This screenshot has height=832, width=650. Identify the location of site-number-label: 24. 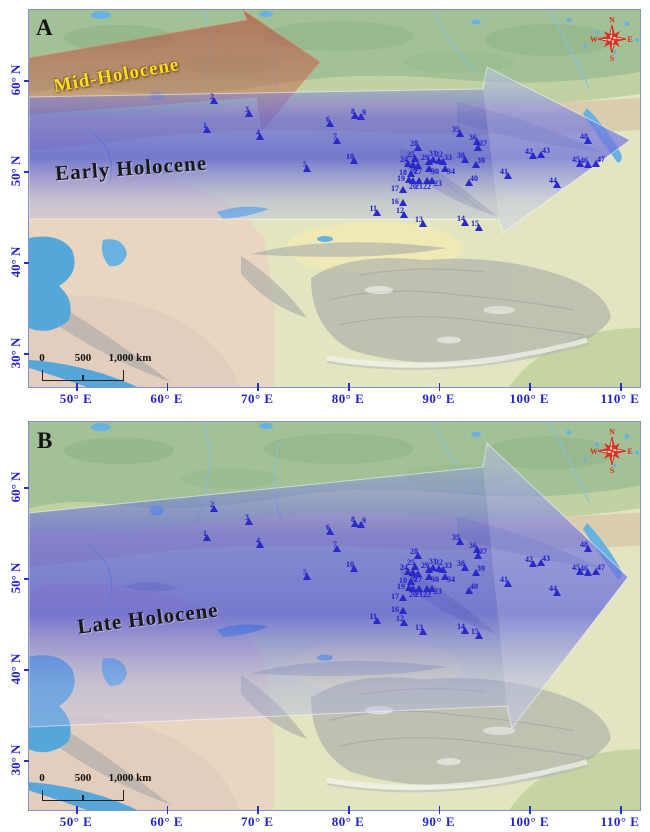
(404, 567).